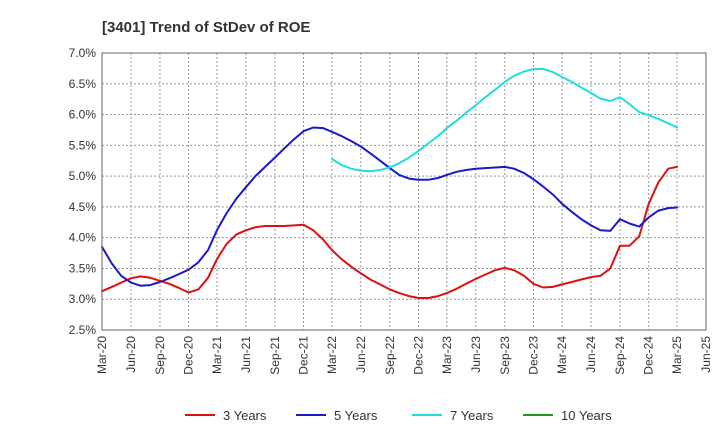  What do you see at coordinates (504, 120) in the screenshot?
I see `series-line-7-years` at bounding box center [504, 120].